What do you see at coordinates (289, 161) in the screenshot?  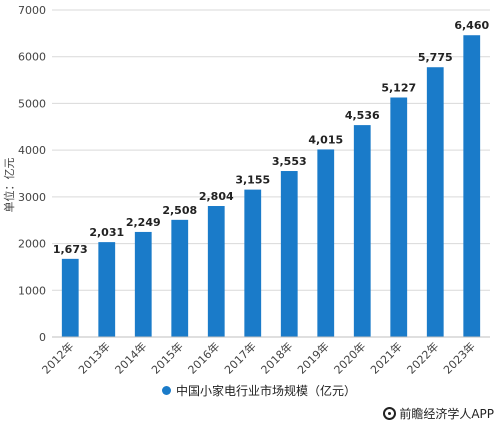 I see `data-label: 3,553` at bounding box center [289, 161].